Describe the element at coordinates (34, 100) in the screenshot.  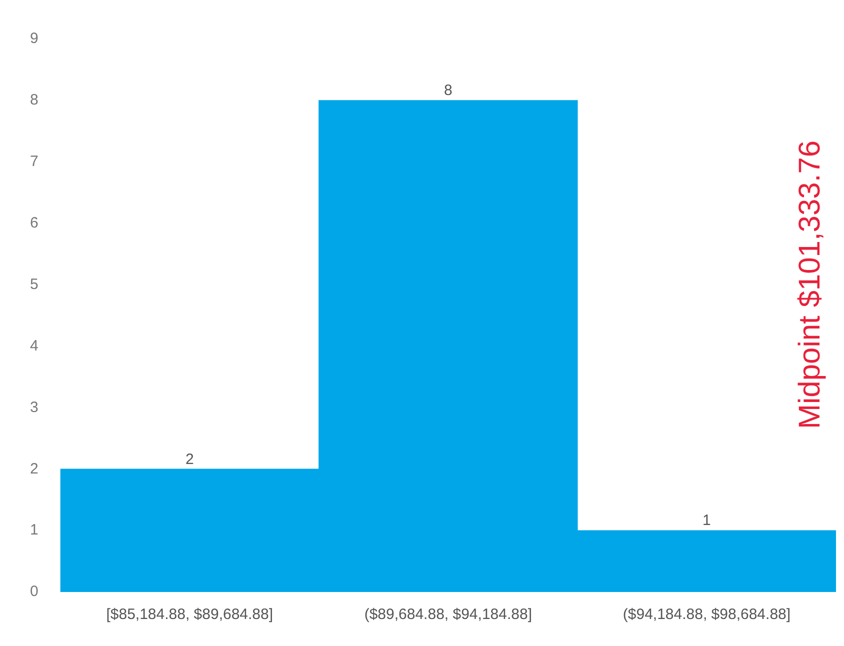
I see `y-tick-label: 8` at that location.